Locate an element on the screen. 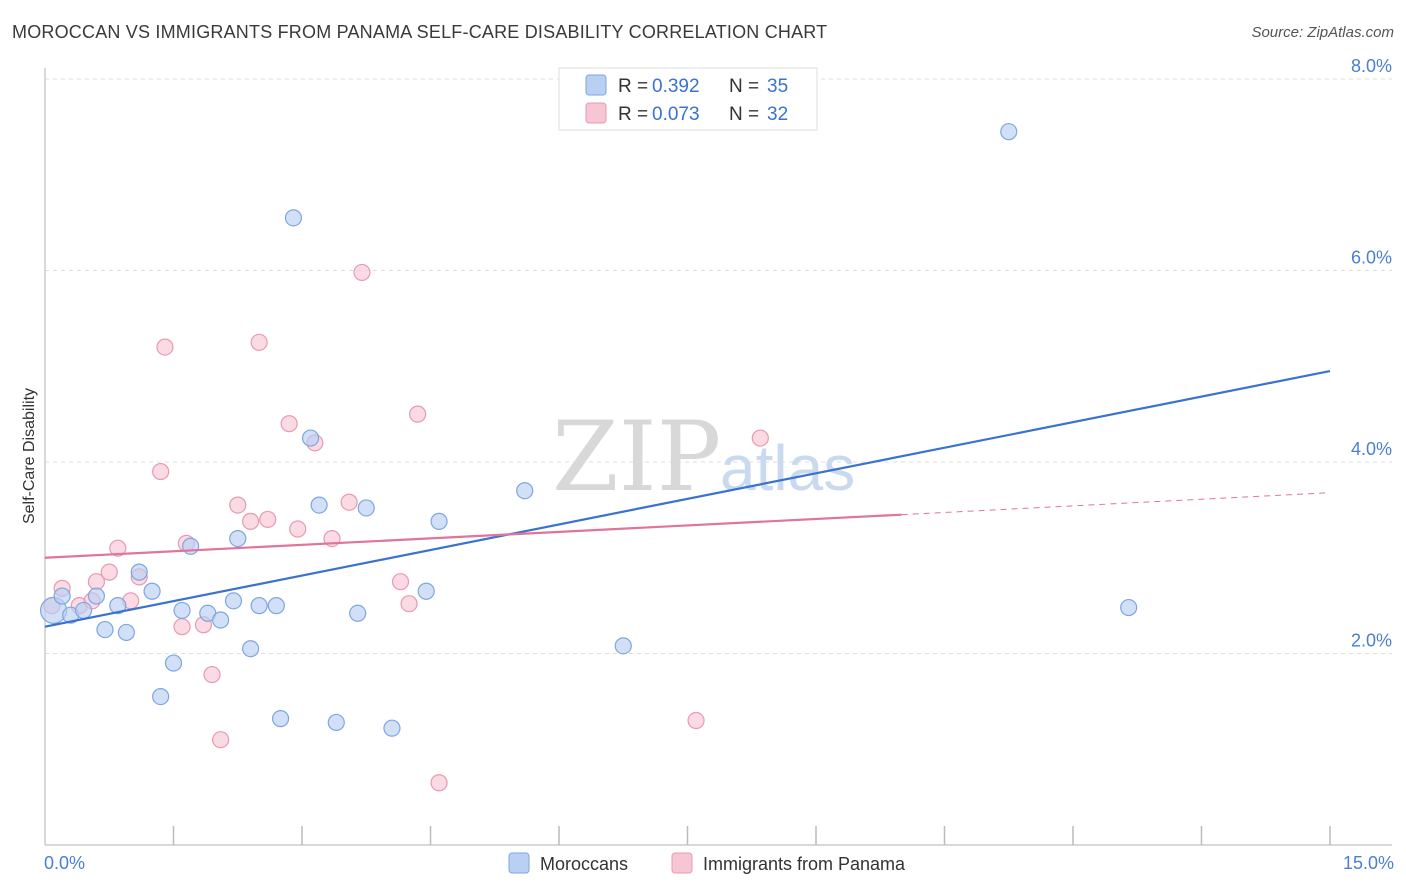 Image resolution: width=1406 pixels, height=892 pixels. bottom-legend-swatch-moroccans is located at coordinates (519, 863).